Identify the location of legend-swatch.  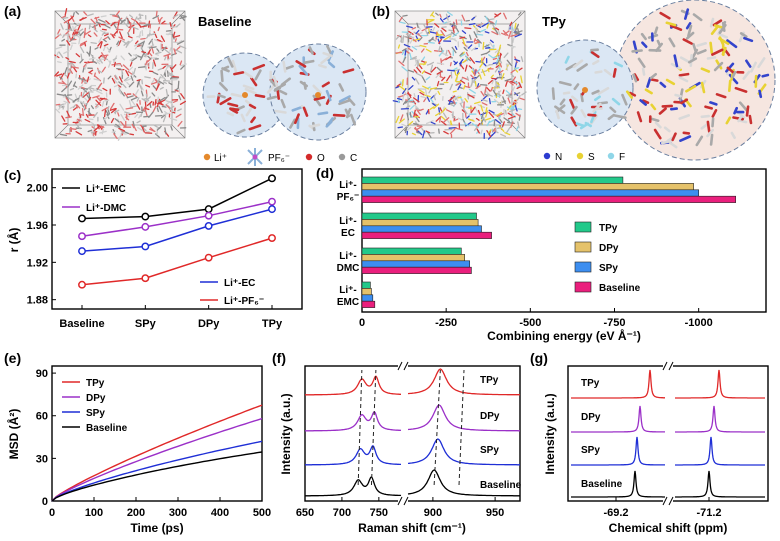
(583, 227).